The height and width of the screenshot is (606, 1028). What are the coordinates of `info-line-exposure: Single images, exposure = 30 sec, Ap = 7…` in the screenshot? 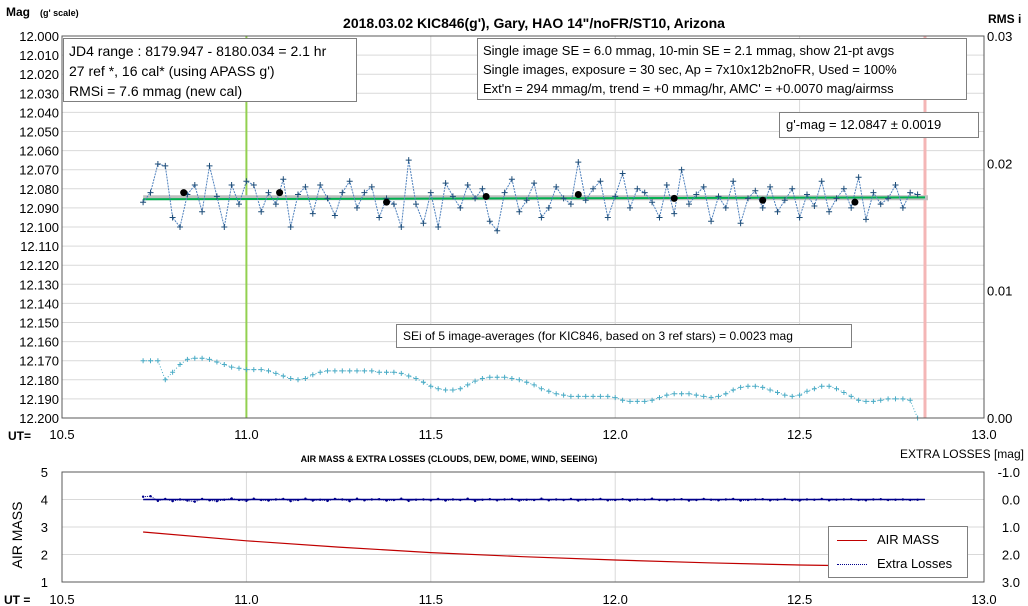 It's located at (690, 69).